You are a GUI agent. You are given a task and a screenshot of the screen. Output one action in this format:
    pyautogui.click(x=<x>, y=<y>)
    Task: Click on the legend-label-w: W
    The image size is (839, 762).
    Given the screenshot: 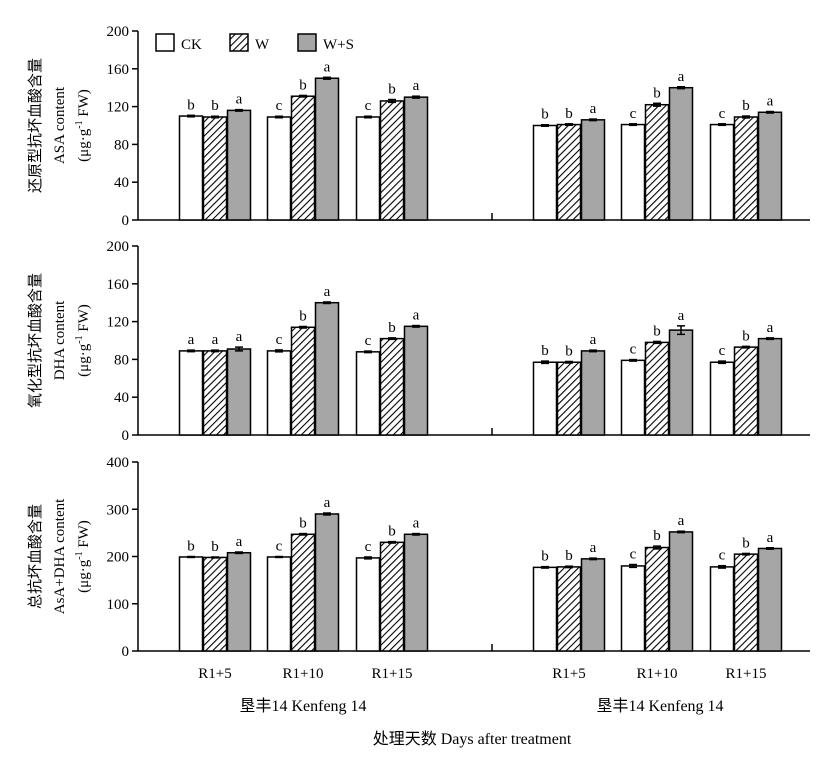 What is the action you would take?
    pyautogui.click(x=262, y=45)
    